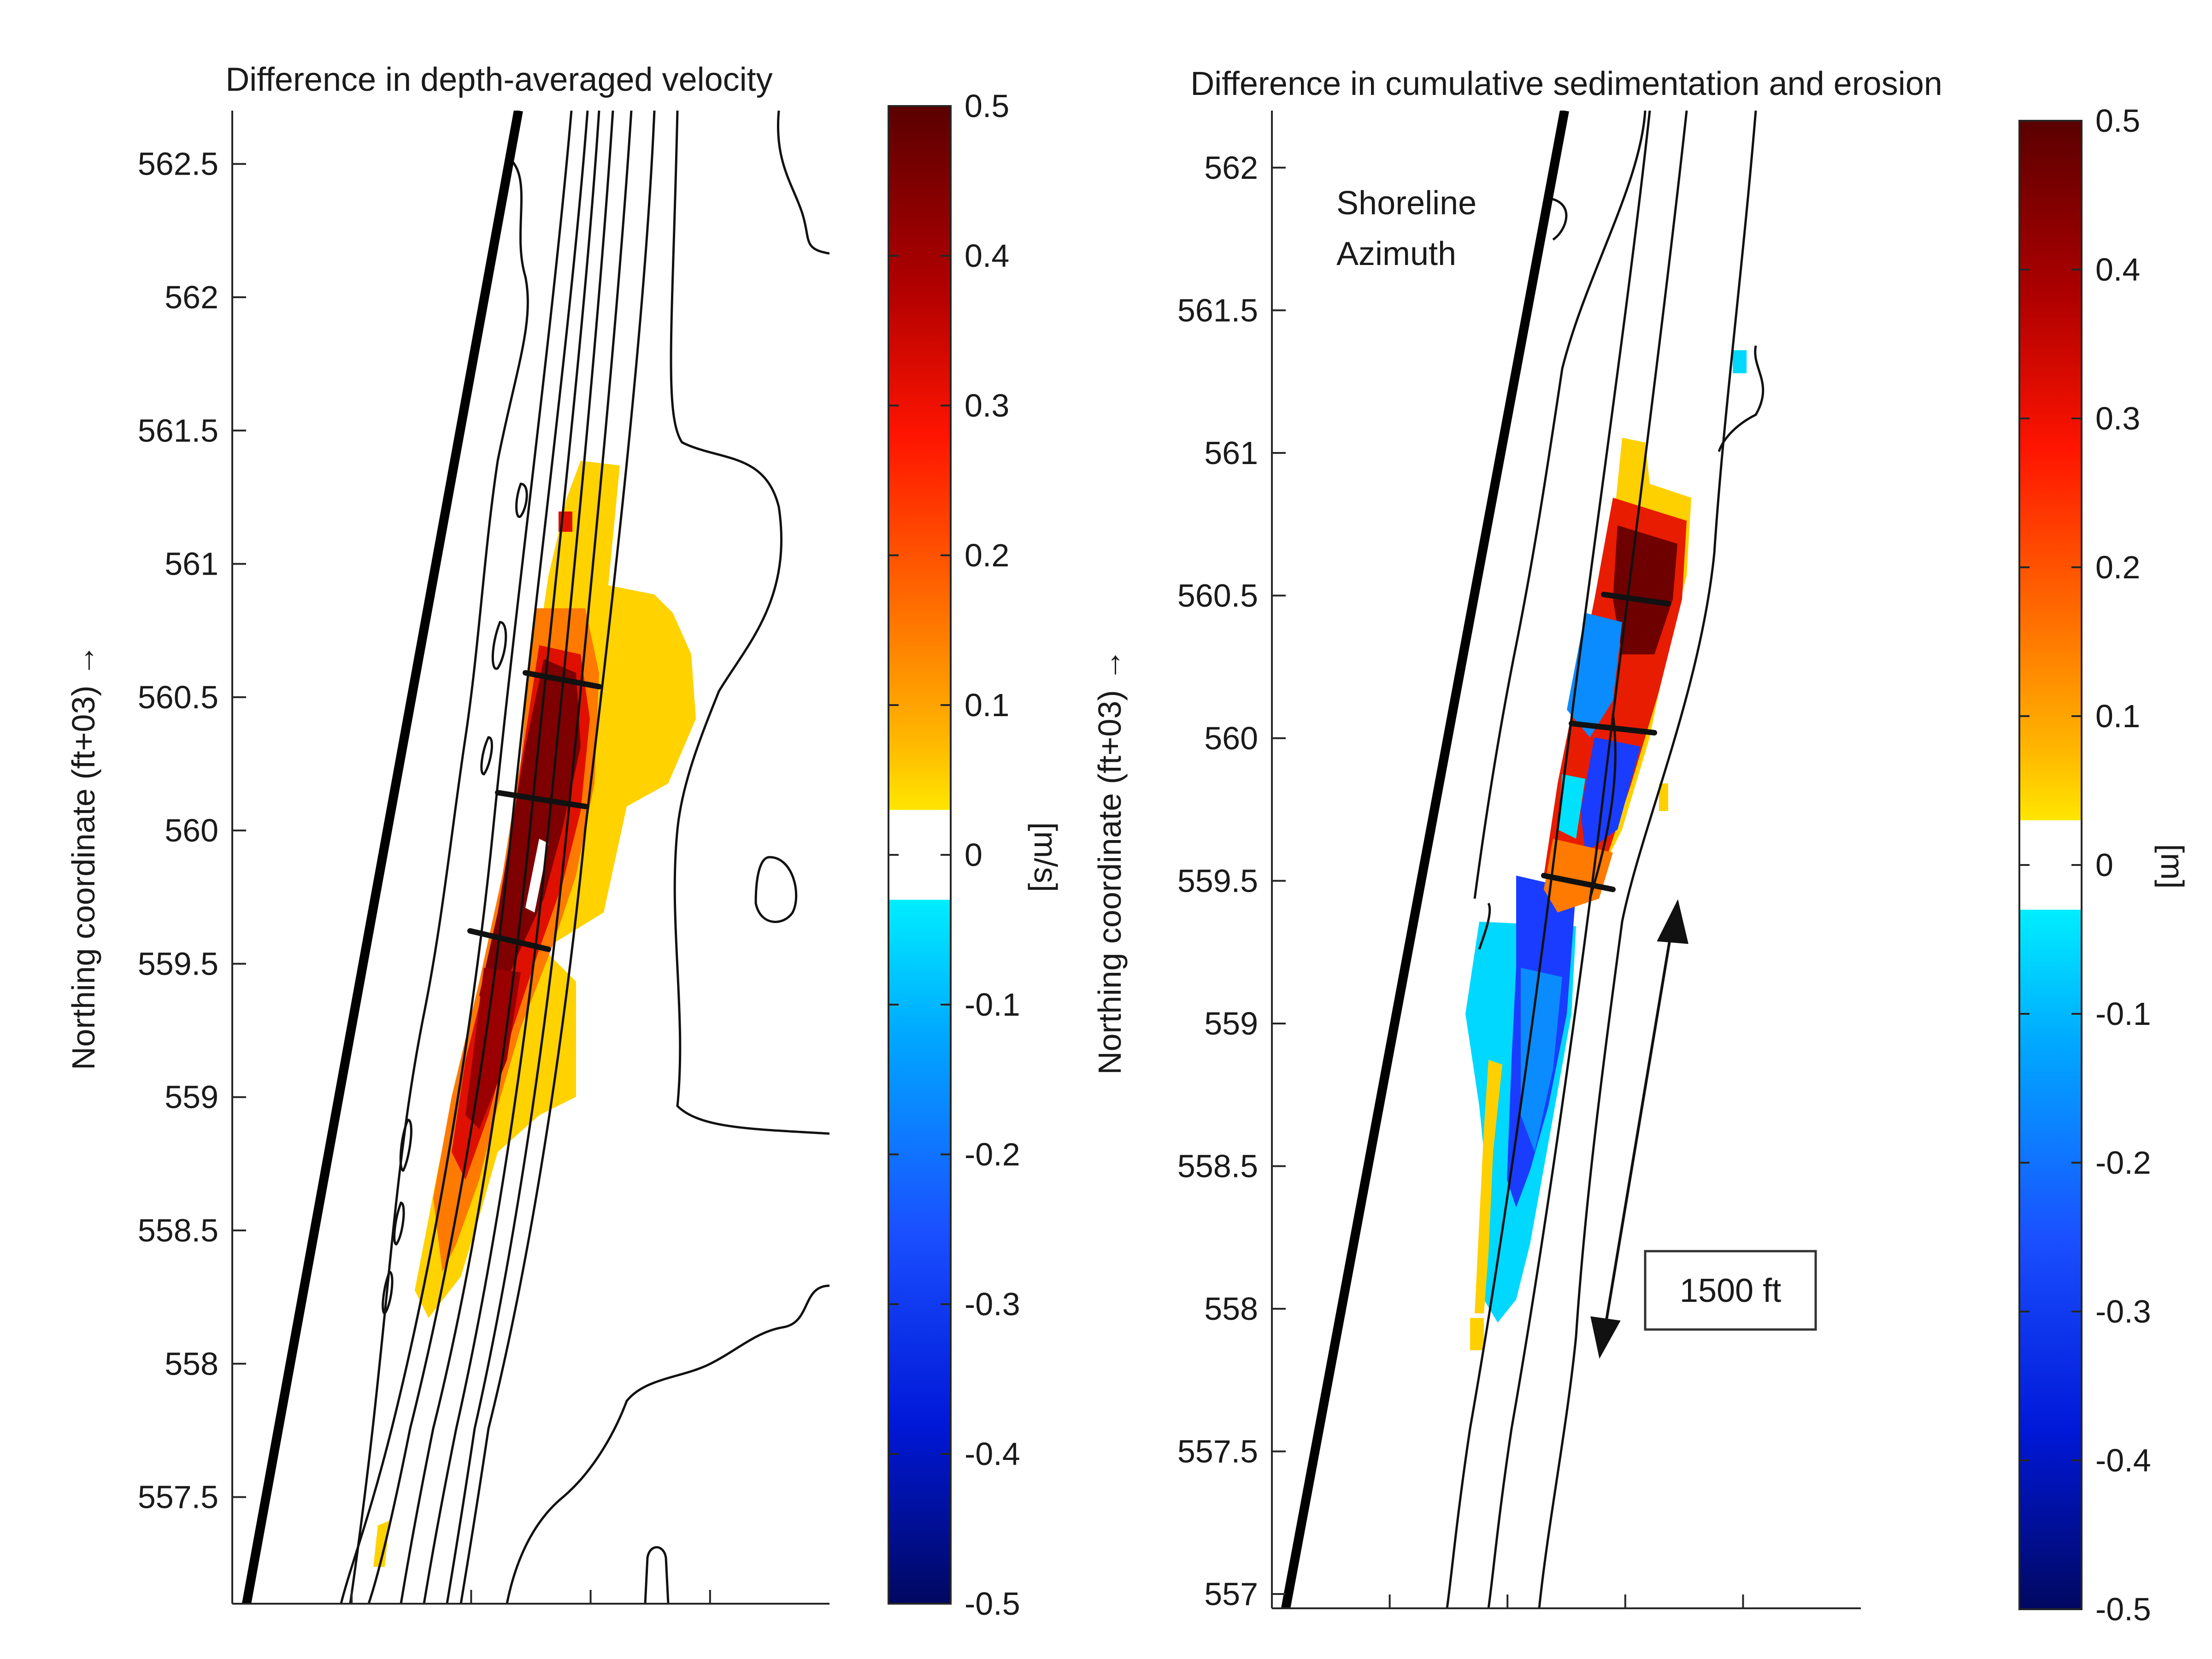 The width and height of the screenshot is (2212, 1659). Describe the element at coordinates (191, 297) in the screenshot. I see `velocity-y-tick-label: 562` at that location.